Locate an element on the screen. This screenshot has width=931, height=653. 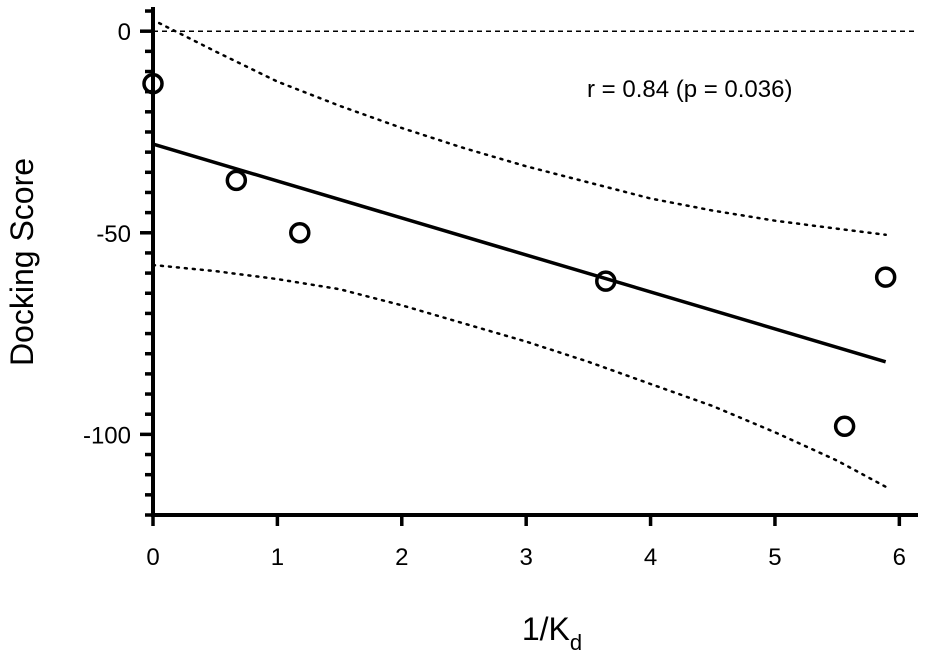
y-tick-label: 0 is located at coordinates (124, 32).